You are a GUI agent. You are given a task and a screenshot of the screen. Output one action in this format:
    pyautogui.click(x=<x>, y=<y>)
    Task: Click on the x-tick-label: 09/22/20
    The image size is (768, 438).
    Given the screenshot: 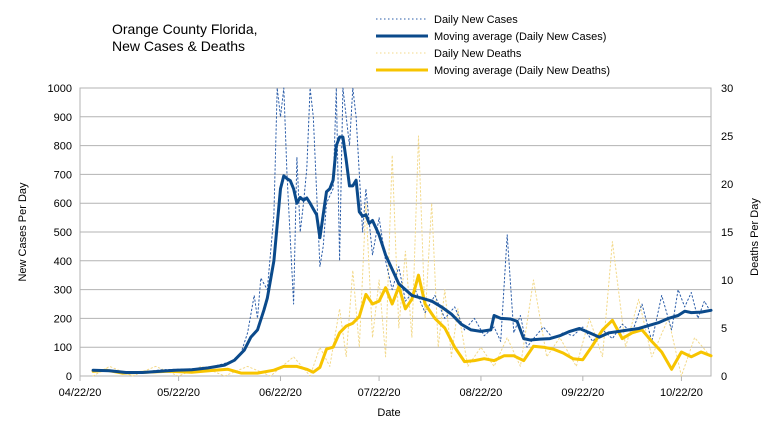 What is the action you would take?
    pyautogui.click(x=582, y=393)
    